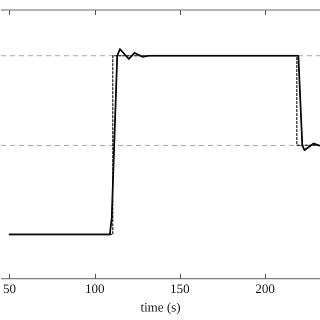 This screenshot has height=320, width=320. Describe the element at coordinates (160, 307) in the screenshot. I see `x-axis-title: time (s)` at that location.